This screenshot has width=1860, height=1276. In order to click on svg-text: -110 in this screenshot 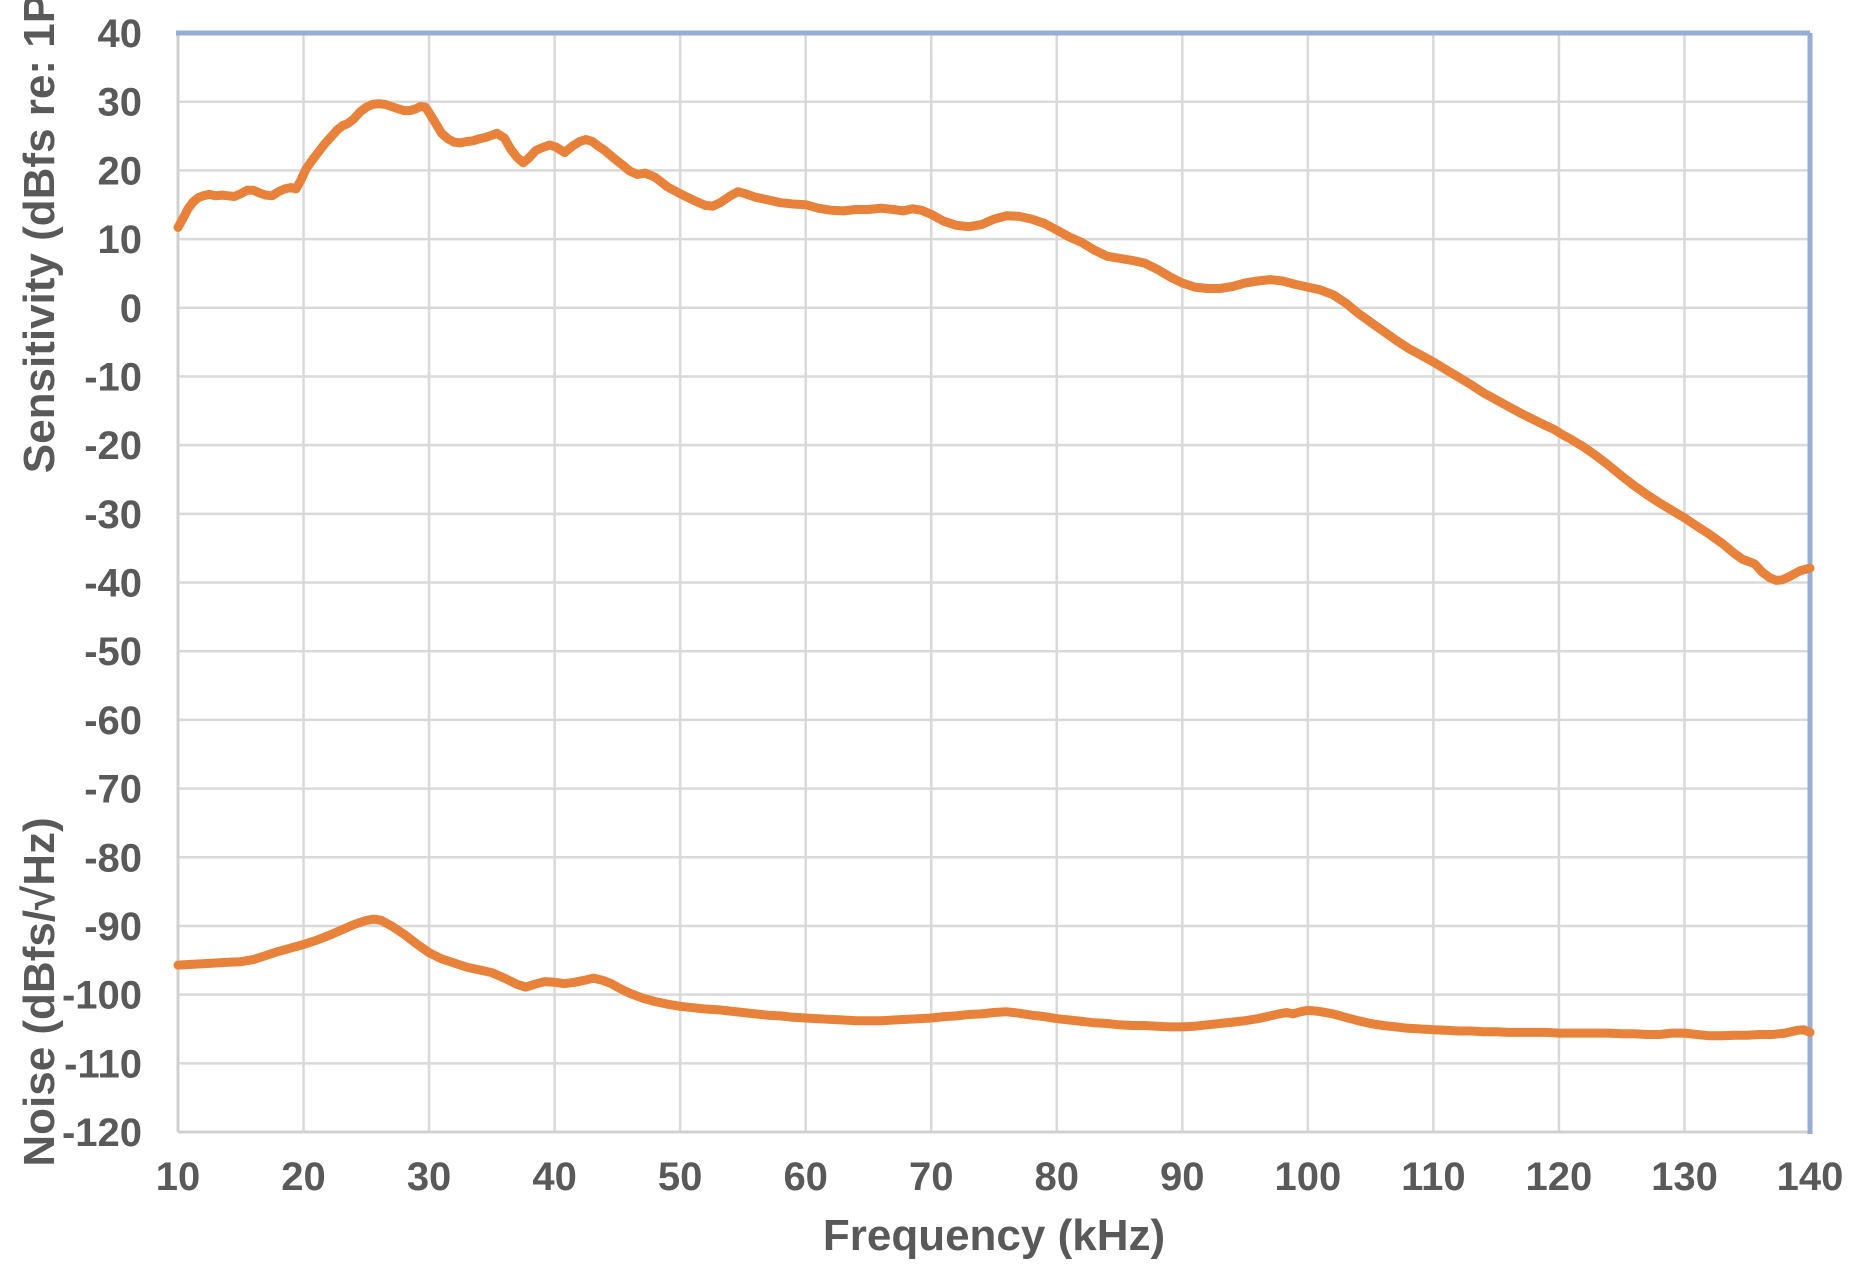, I will do `click(103, 1064)`.